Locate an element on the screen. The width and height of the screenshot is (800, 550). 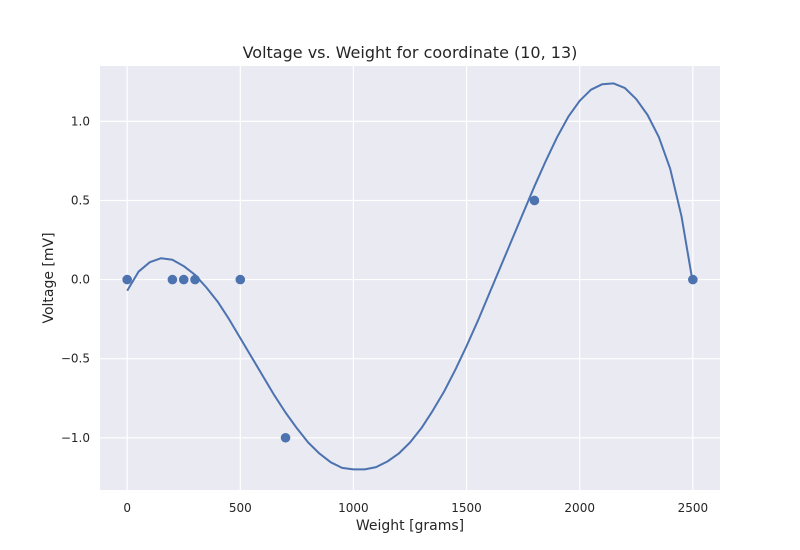
x-tick-label: 1500 is located at coordinates (466, 508).